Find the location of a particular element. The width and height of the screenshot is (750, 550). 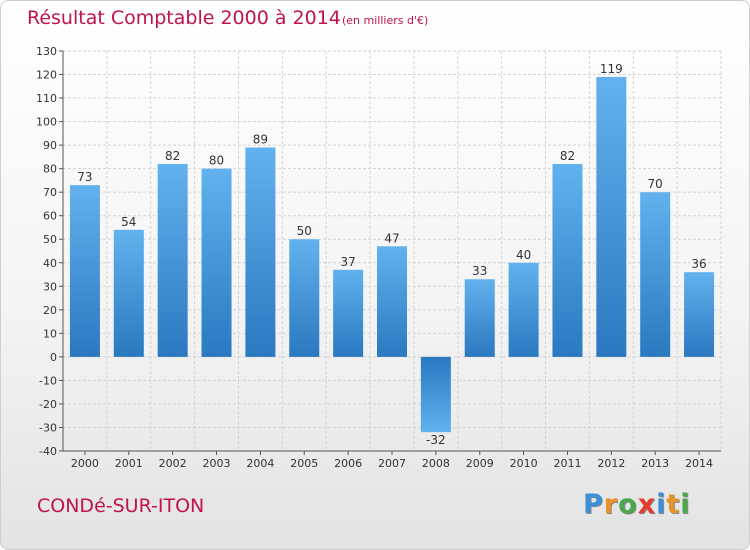

logo-letter: o is located at coordinates (628, 504).